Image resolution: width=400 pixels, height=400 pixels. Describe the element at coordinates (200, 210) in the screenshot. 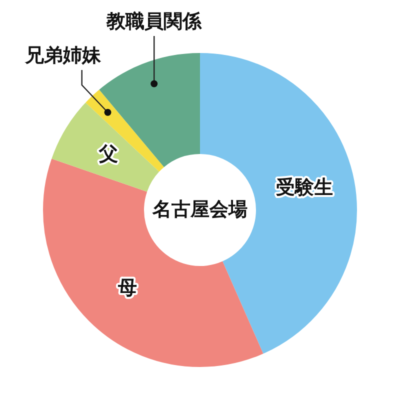

I see `title: 名古屋会場` at that location.